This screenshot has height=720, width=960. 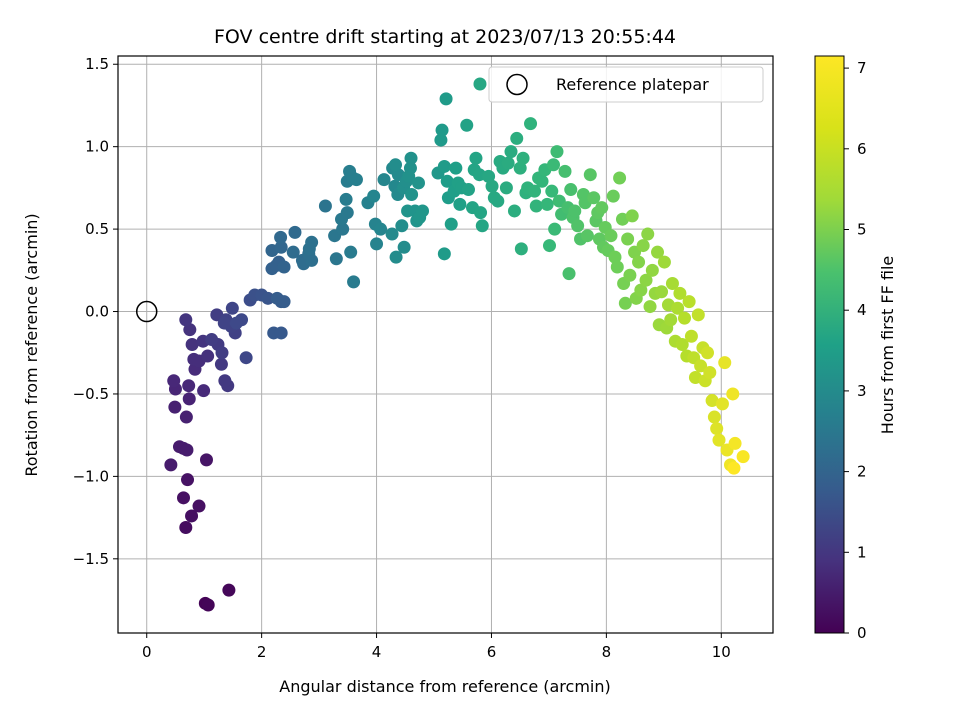 I want to click on y-tick-label: 1.0, so click(x=97, y=147).